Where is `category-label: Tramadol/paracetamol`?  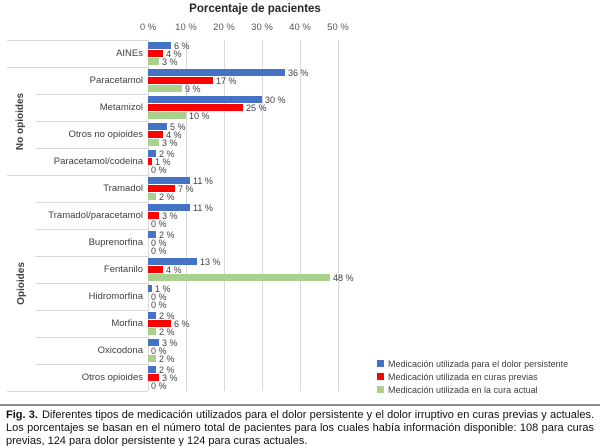 category-label: Tramadol/paracetamol is located at coordinates (95, 215).